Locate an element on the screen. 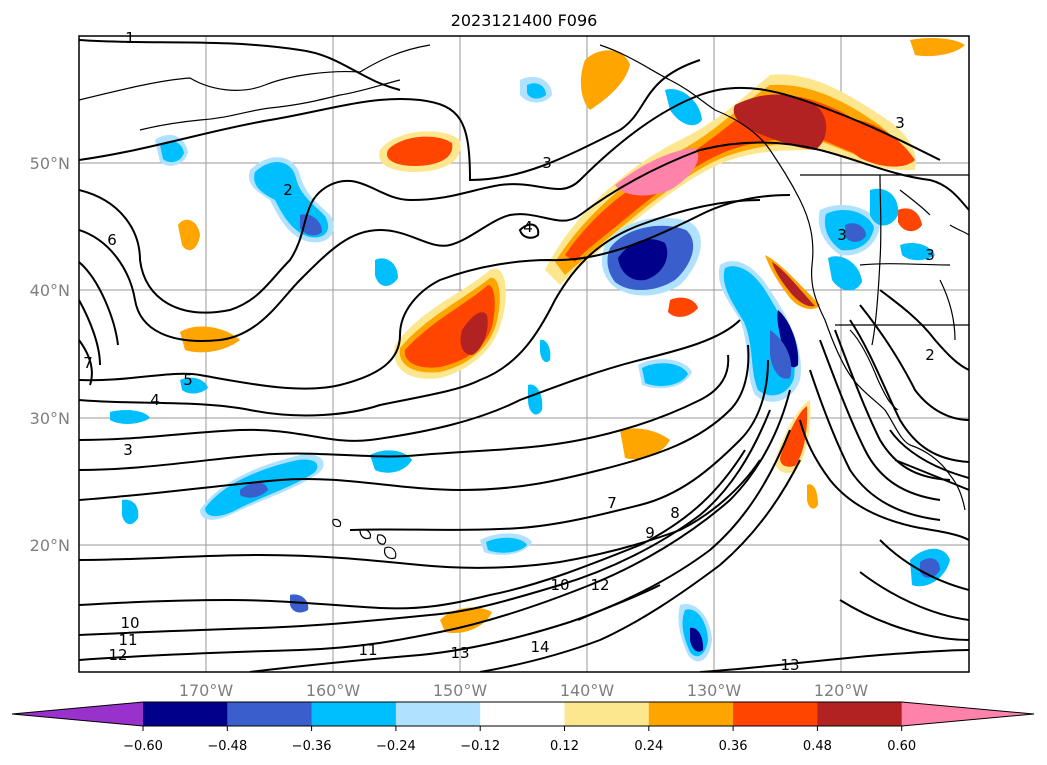 The width and height of the screenshot is (1047, 765). colorbar-tick-label: −0.24 is located at coordinates (396, 746).